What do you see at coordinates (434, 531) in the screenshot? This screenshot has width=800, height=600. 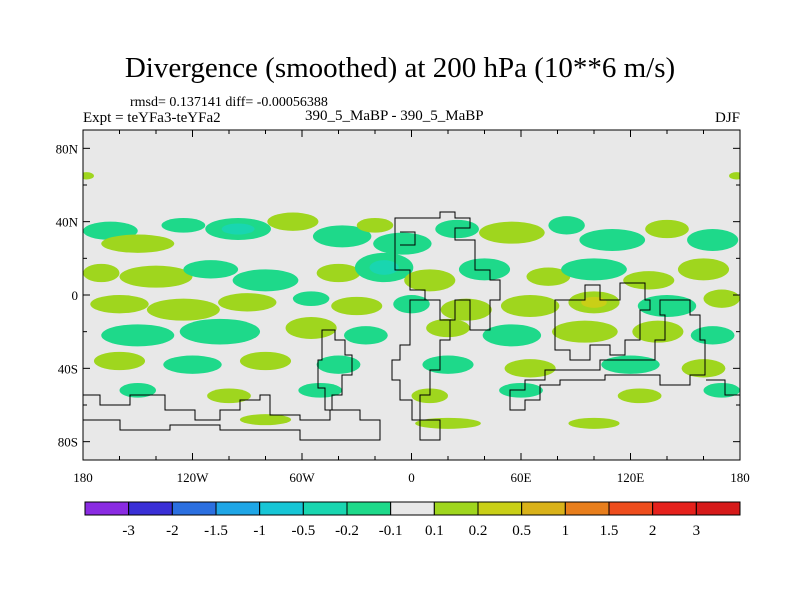 I see `colorbar-label: 0.1` at bounding box center [434, 531].